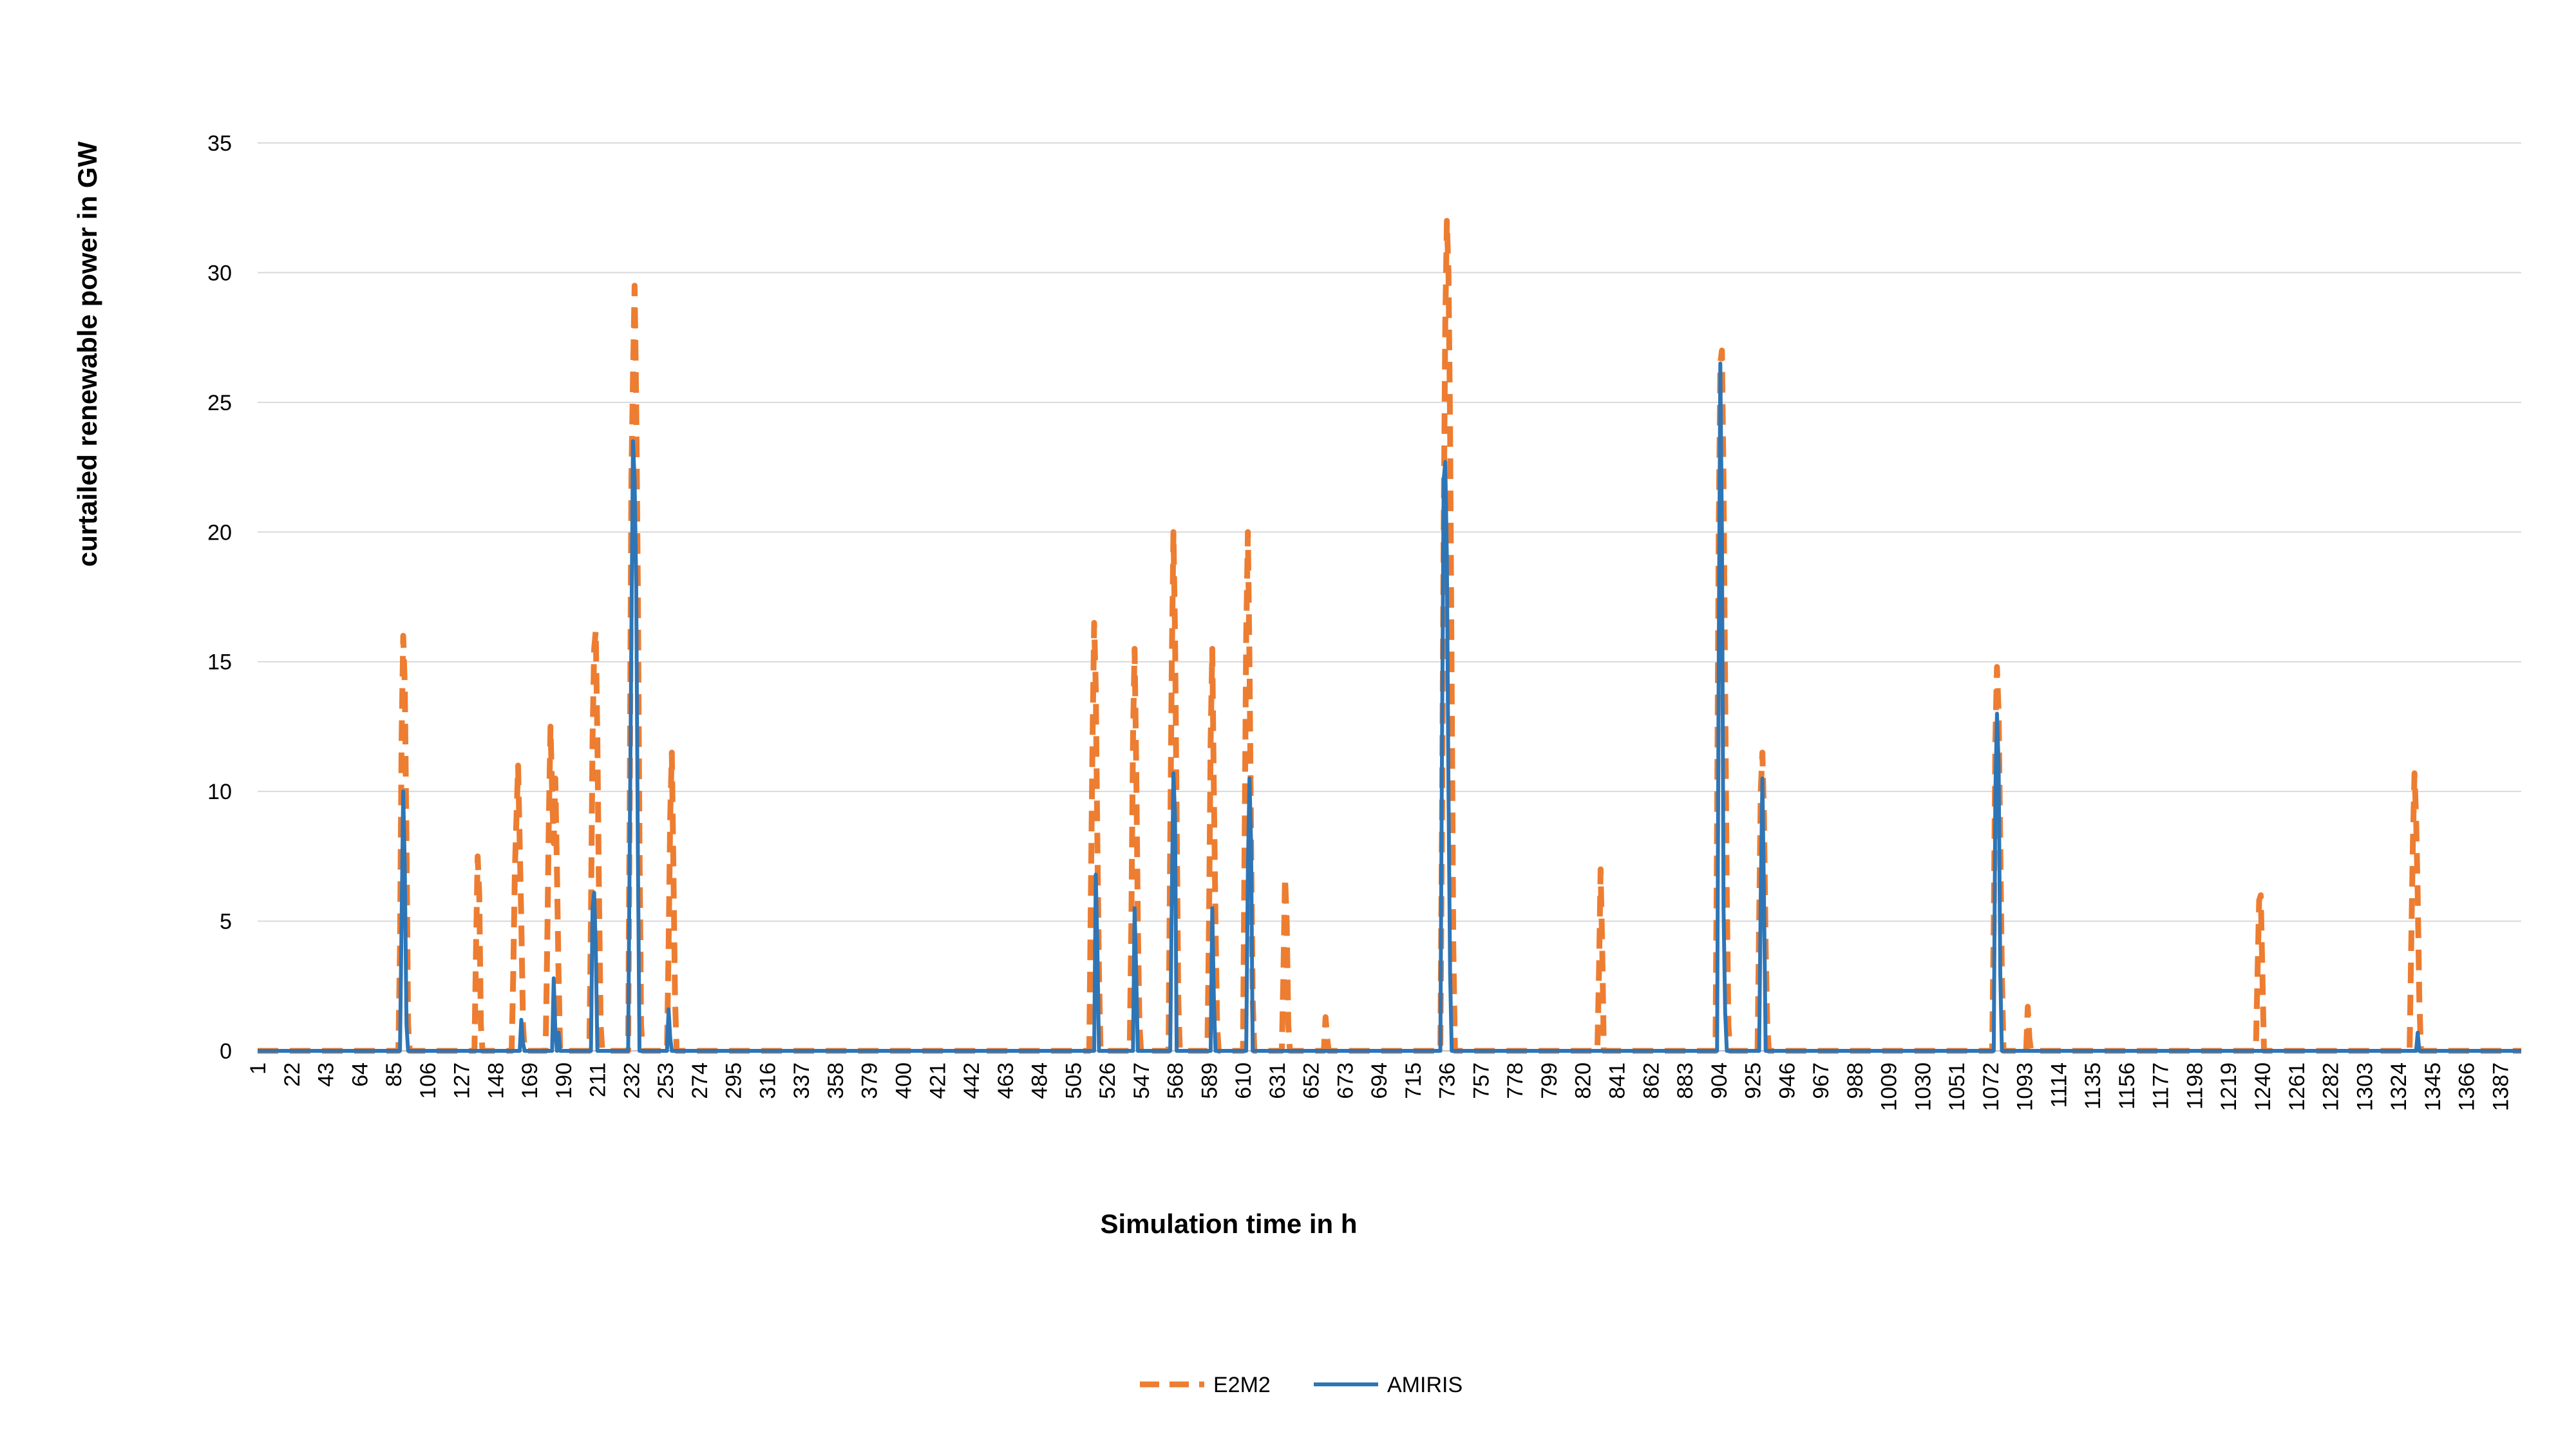 The image size is (2576, 1452). I want to click on x-tick-label: 316, so click(767, 1080).